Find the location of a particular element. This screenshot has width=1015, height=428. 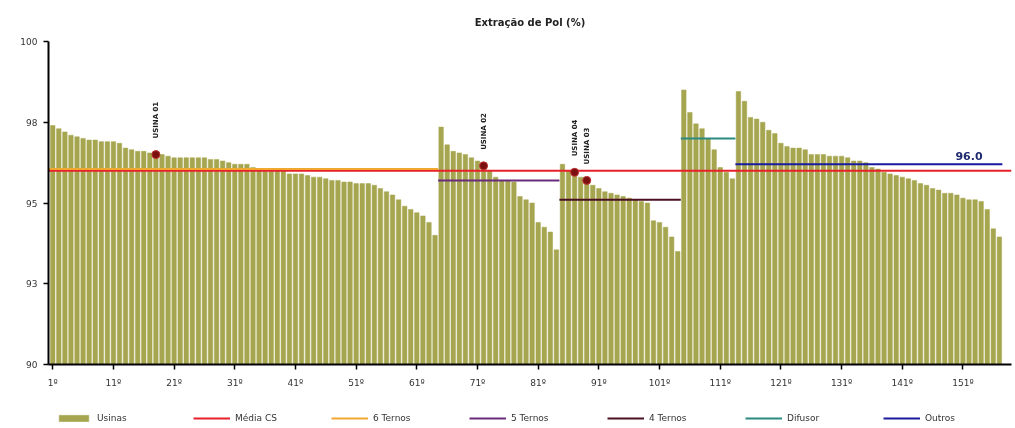

x-tick-label: 1º is located at coordinates (52, 382).